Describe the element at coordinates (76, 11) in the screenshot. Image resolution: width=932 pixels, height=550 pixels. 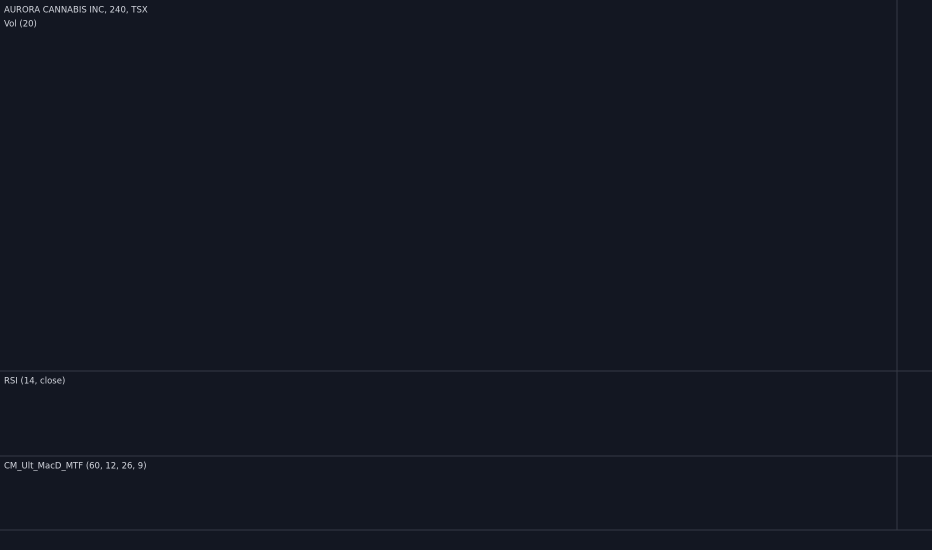
I see `chart-title: AURORA CANNABIS INC, 240, TSX` at that location.